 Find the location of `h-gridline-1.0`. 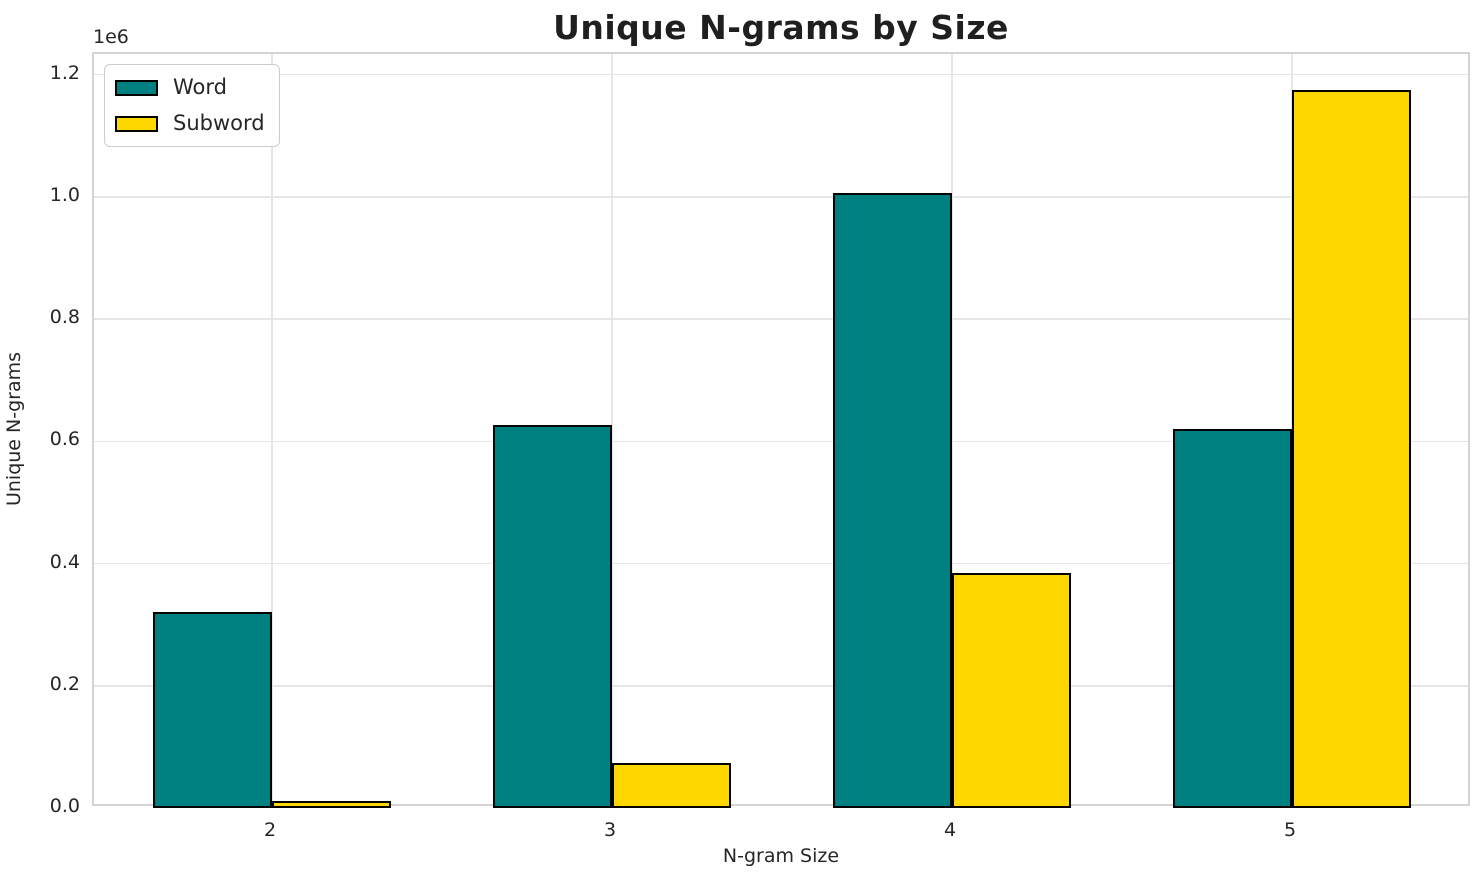

h-gridline-1.0 is located at coordinates (781, 197).